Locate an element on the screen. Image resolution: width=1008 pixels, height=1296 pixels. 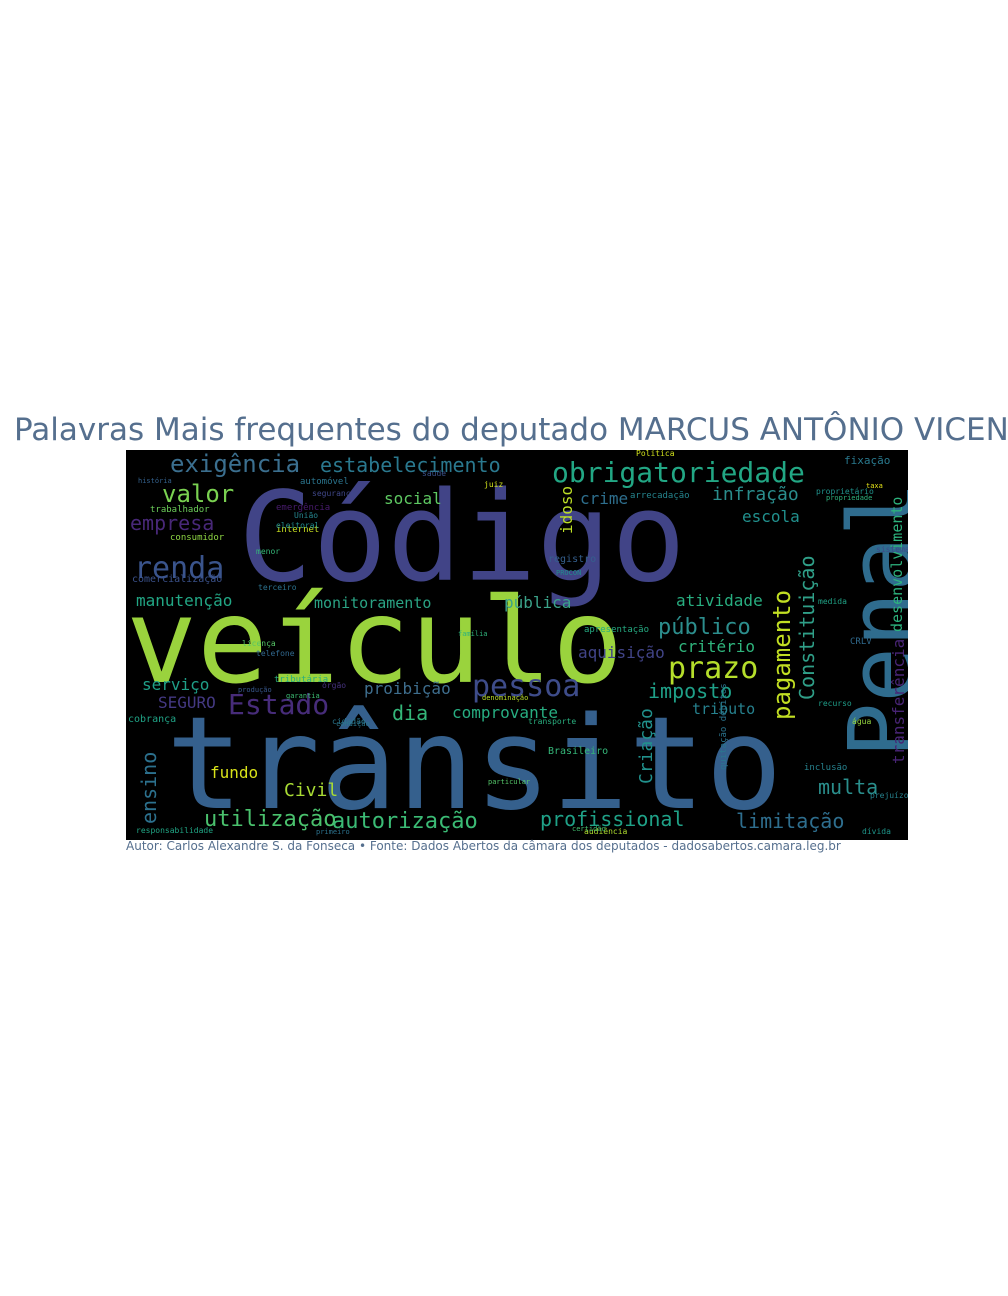
cloud-word: PROCON is located at coordinates (568, 573).